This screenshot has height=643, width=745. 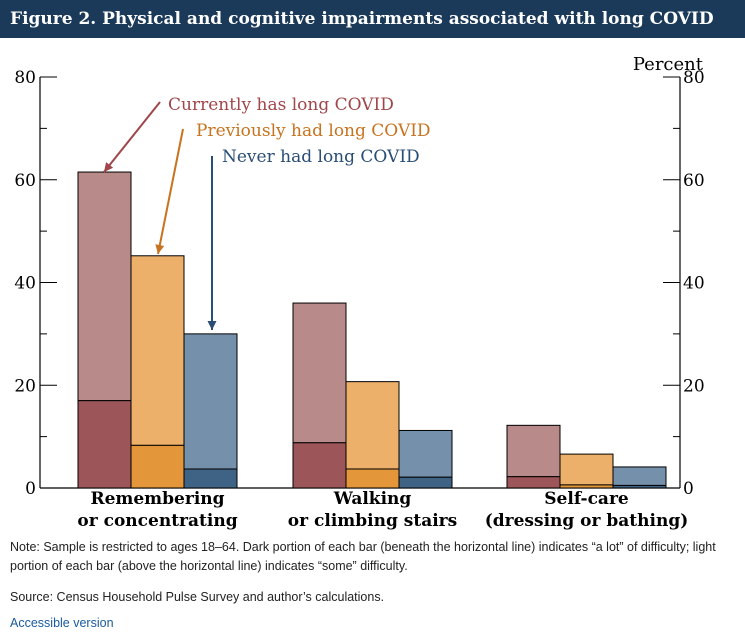 I want to click on y-tick-label-left: 20, so click(x=25, y=386).